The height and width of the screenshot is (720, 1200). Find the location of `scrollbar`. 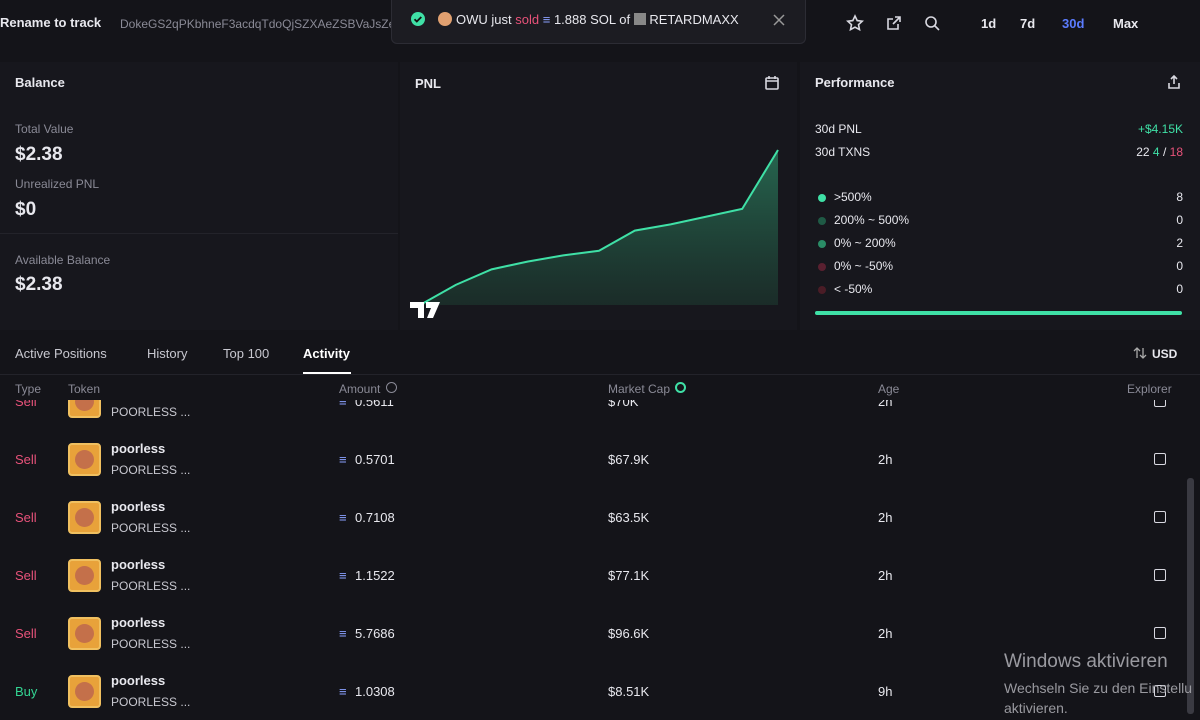

scrollbar is located at coordinates (1190, 596).